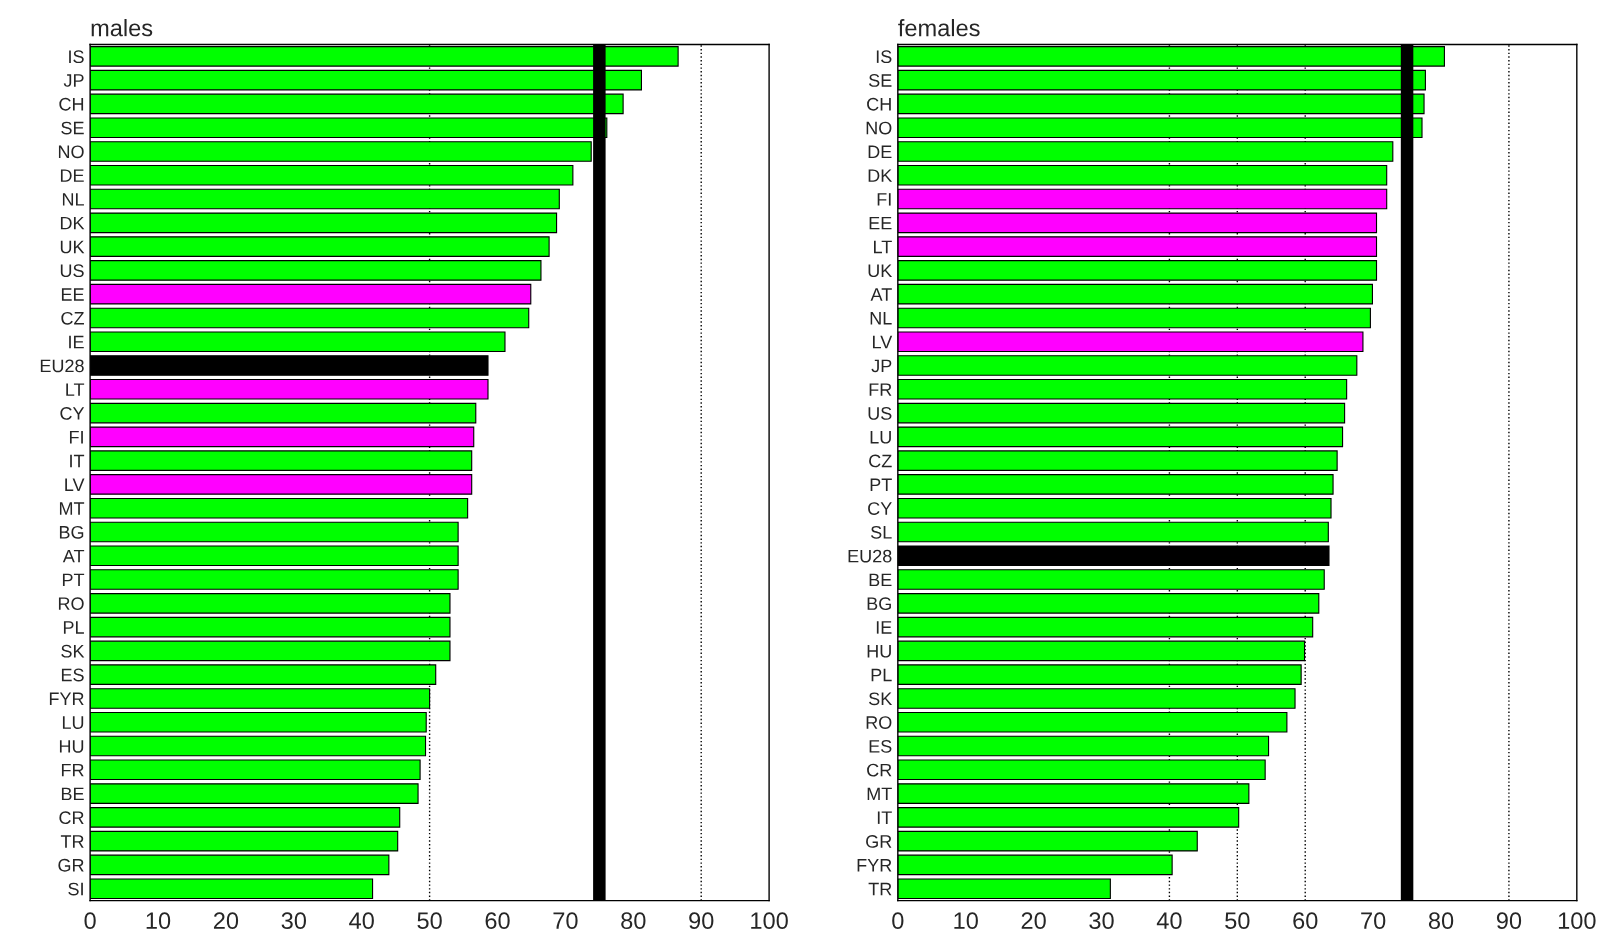 The height and width of the screenshot is (946, 1609). I want to click on y-tick-label: SL, so click(881, 532).